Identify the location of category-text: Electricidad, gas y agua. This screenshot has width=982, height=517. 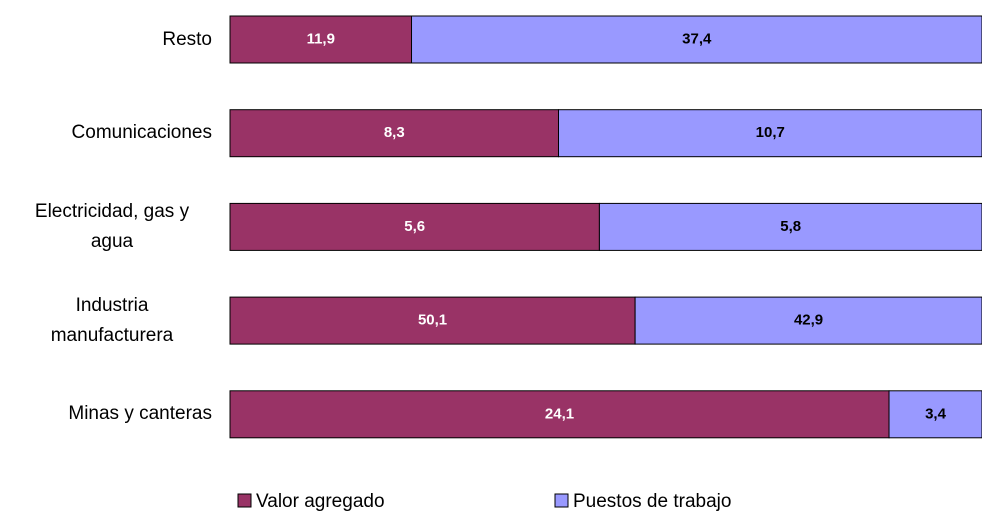
(112, 226).